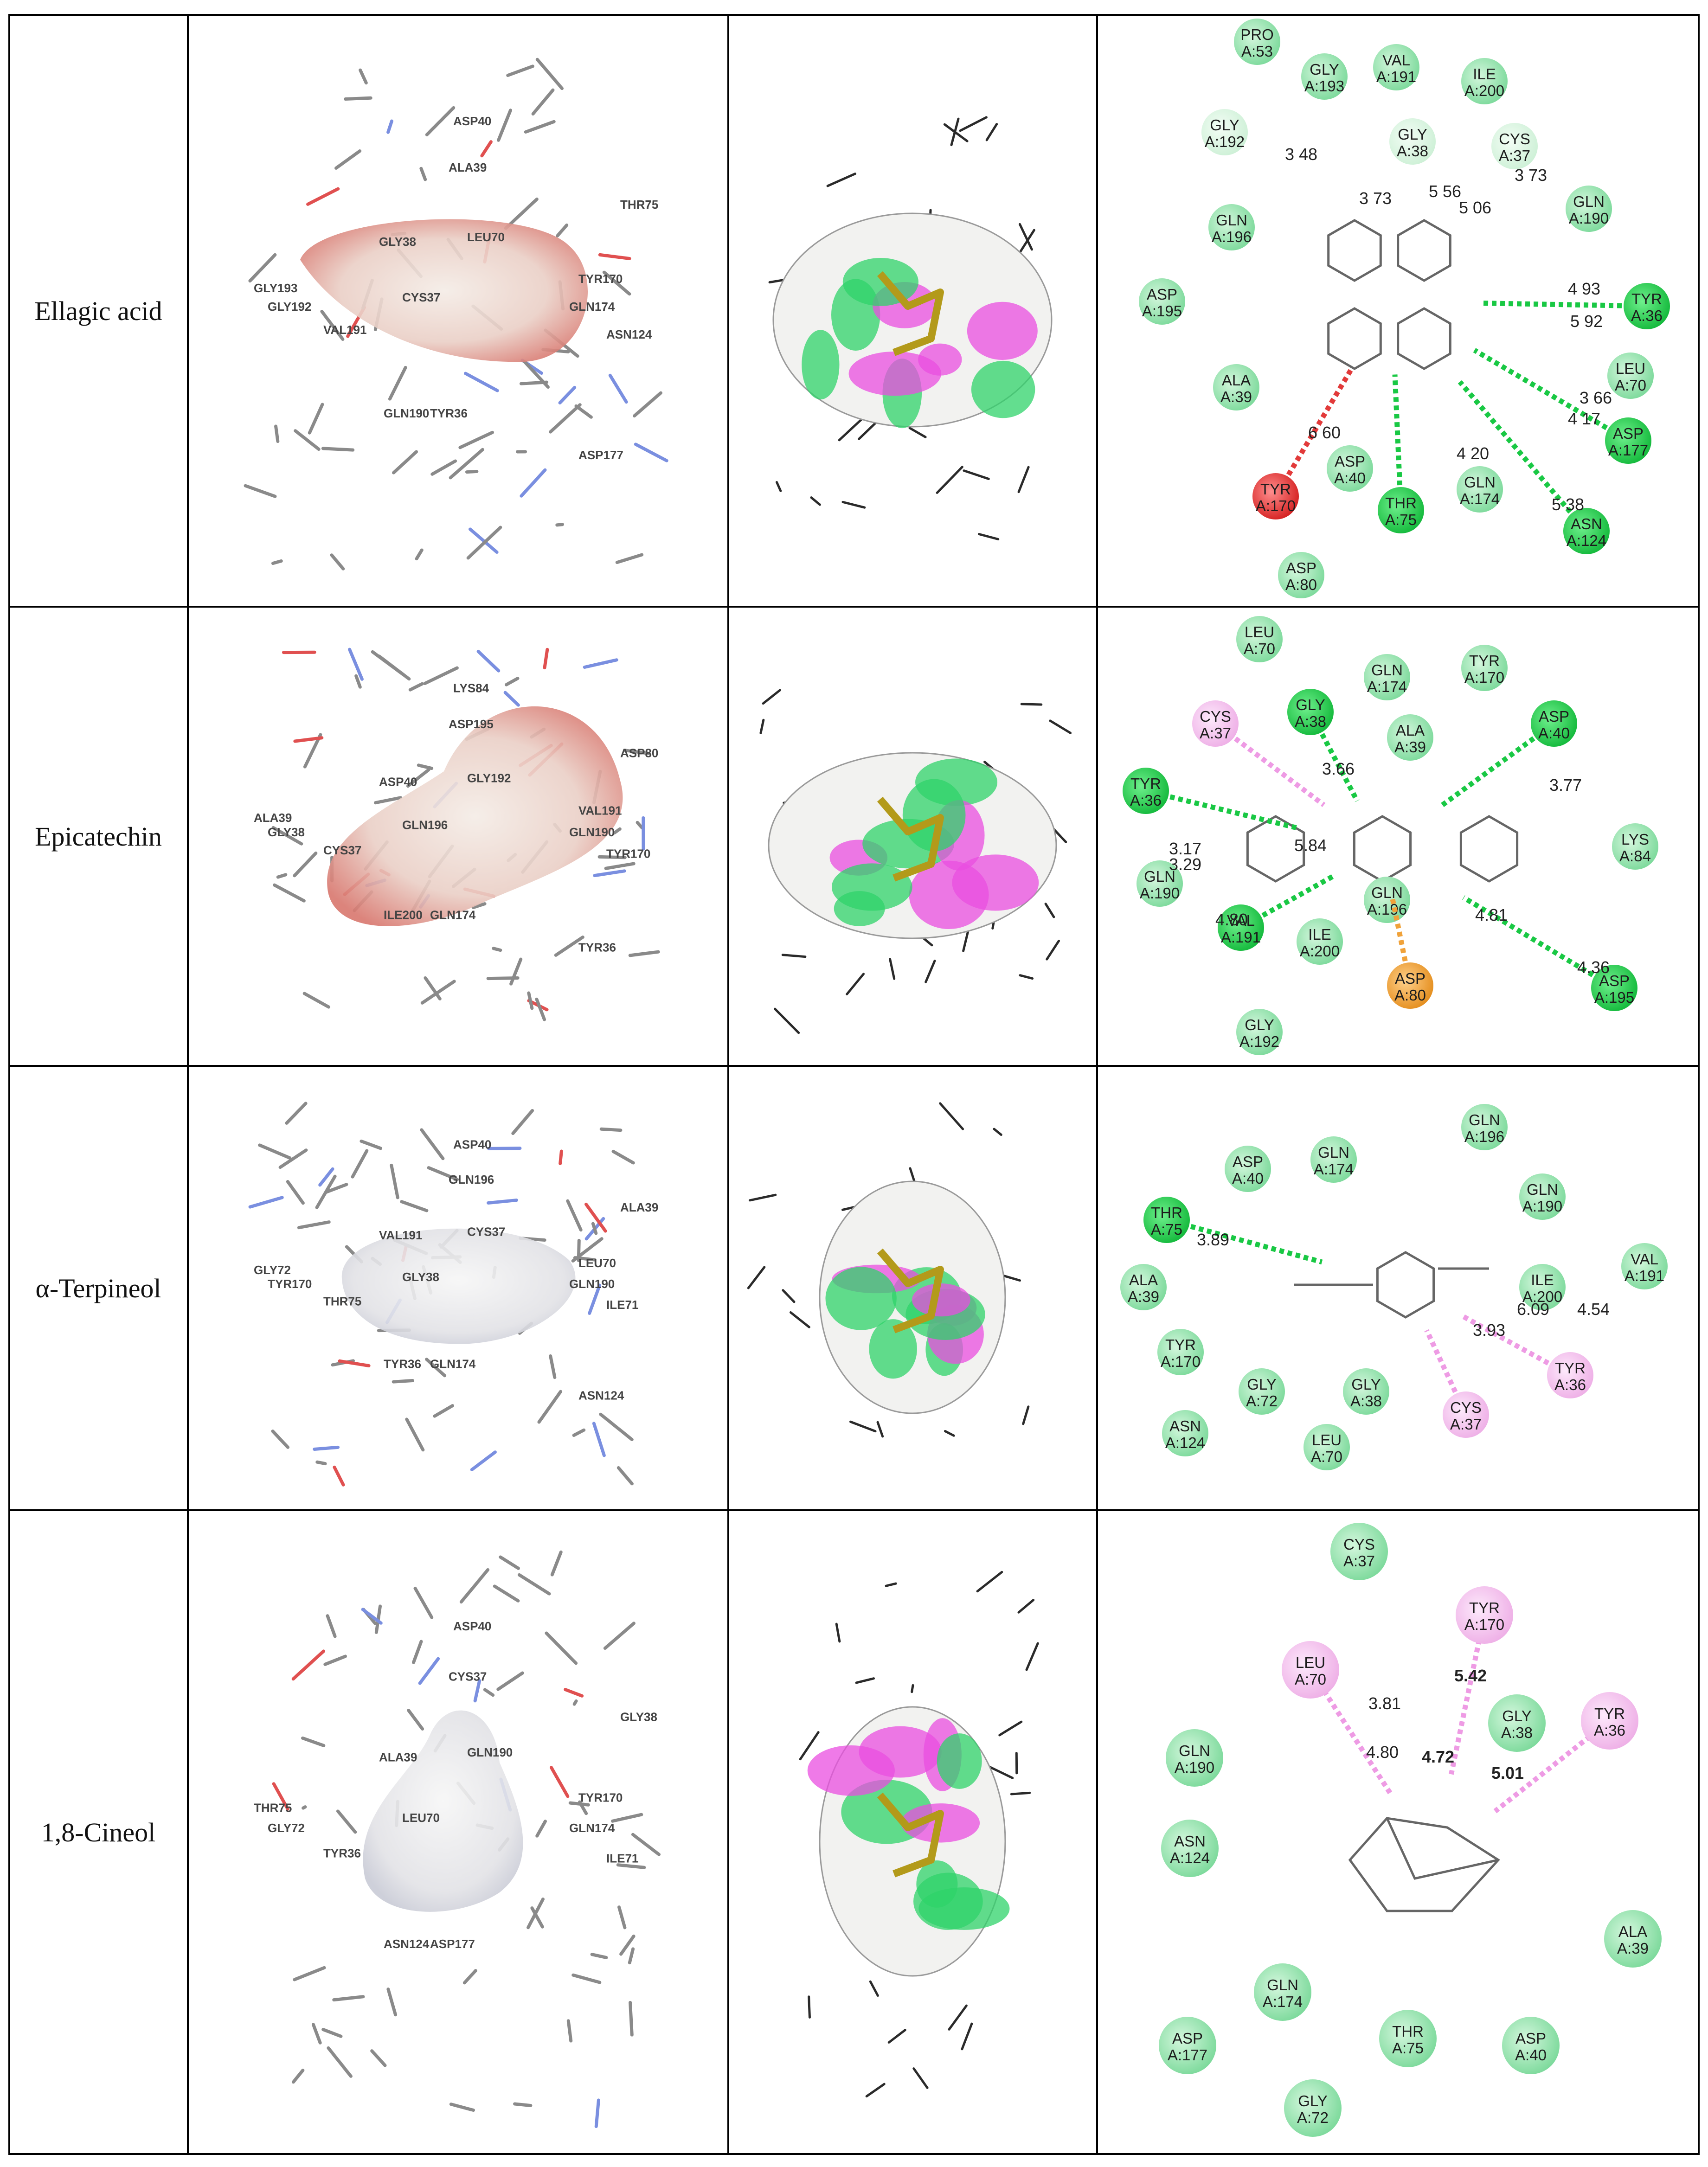 Image resolution: width=1708 pixels, height=2167 pixels. I want to click on residue-label-3d: THR75, so click(273, 1807).